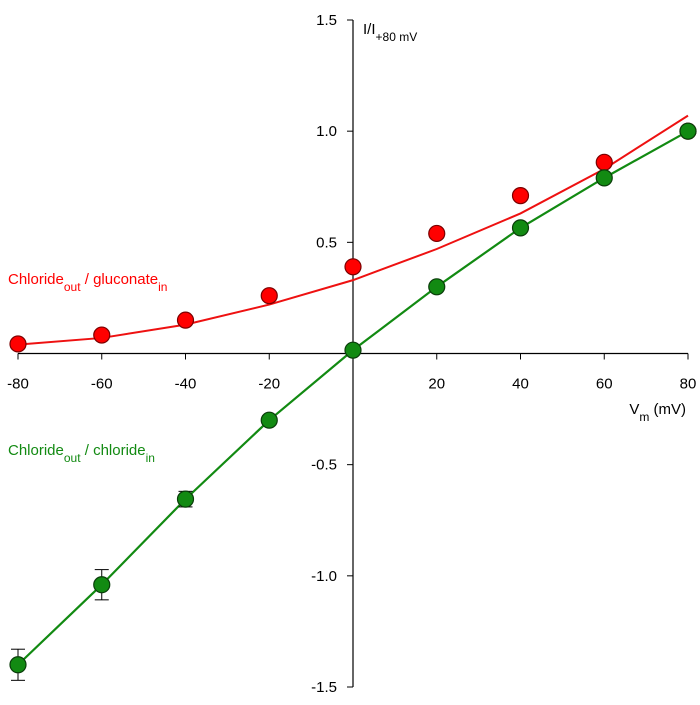  What do you see at coordinates (102, 384) in the screenshot?
I see `x-tick-label: -60` at bounding box center [102, 384].